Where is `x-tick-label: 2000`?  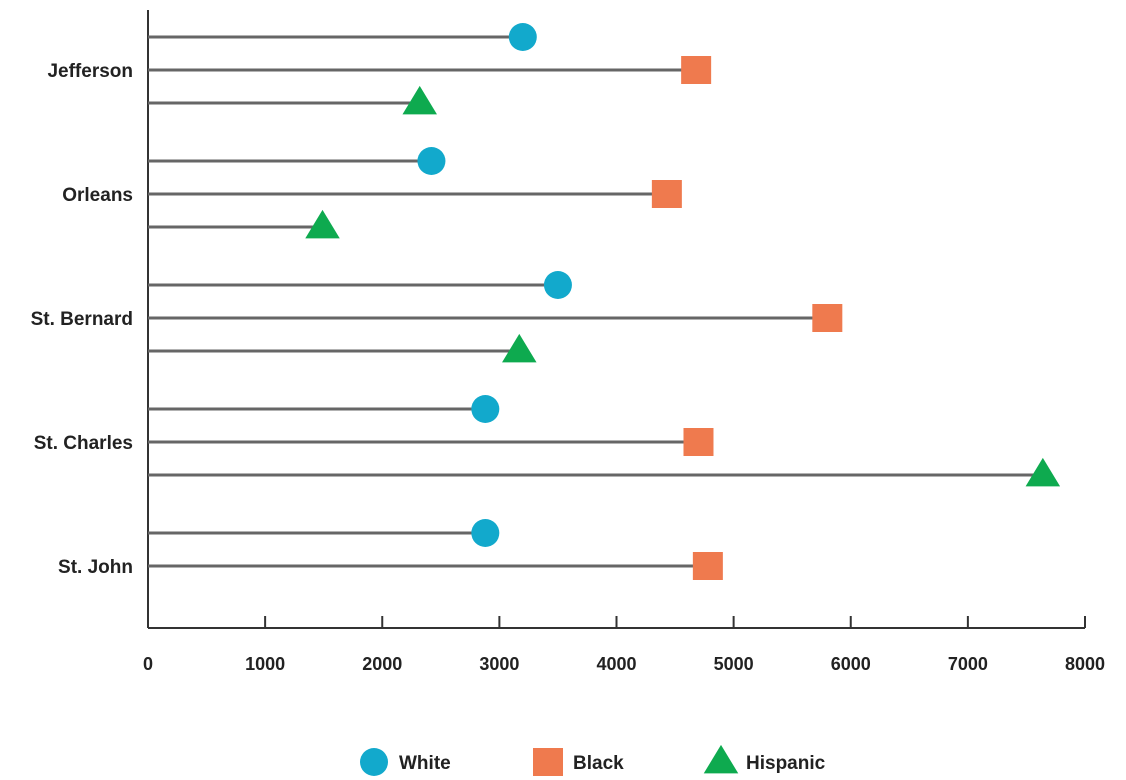 x-tick-label: 2000 is located at coordinates (382, 664).